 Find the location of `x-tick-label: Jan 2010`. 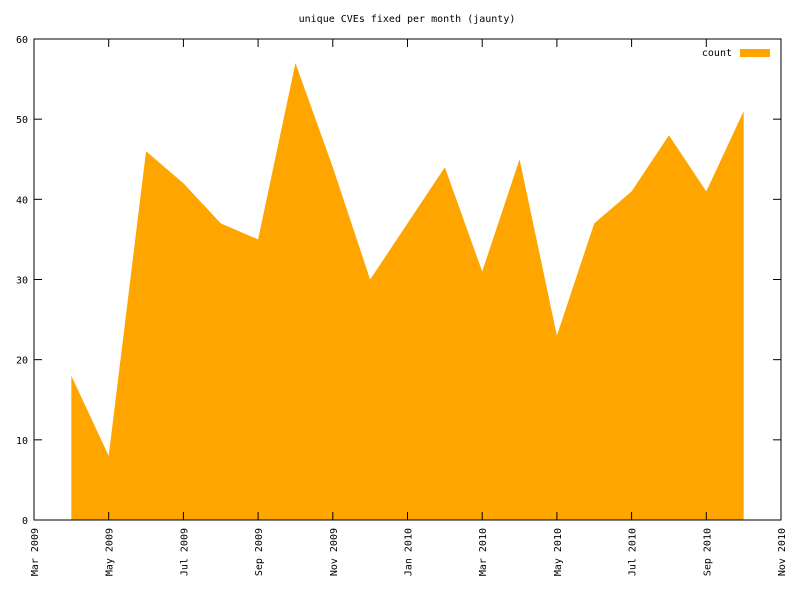

x-tick-label: Jan 2010 is located at coordinates (409, 552).